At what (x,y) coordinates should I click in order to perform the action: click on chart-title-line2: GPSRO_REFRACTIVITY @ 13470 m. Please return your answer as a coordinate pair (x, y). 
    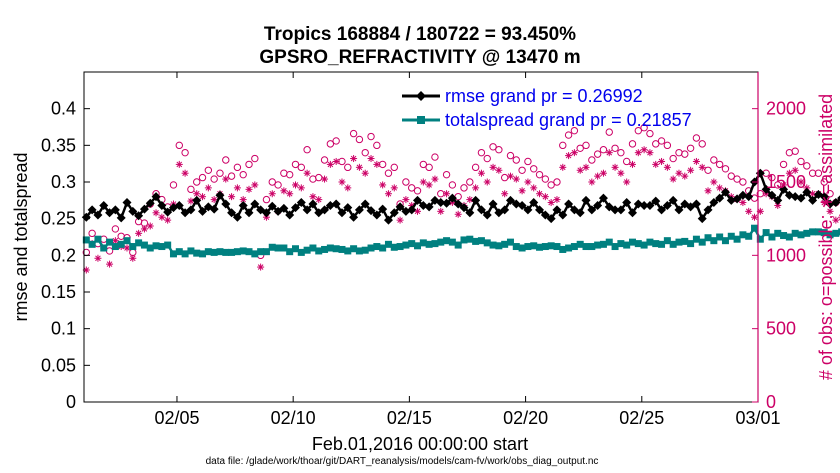
    Looking at the image, I should click on (419, 57).